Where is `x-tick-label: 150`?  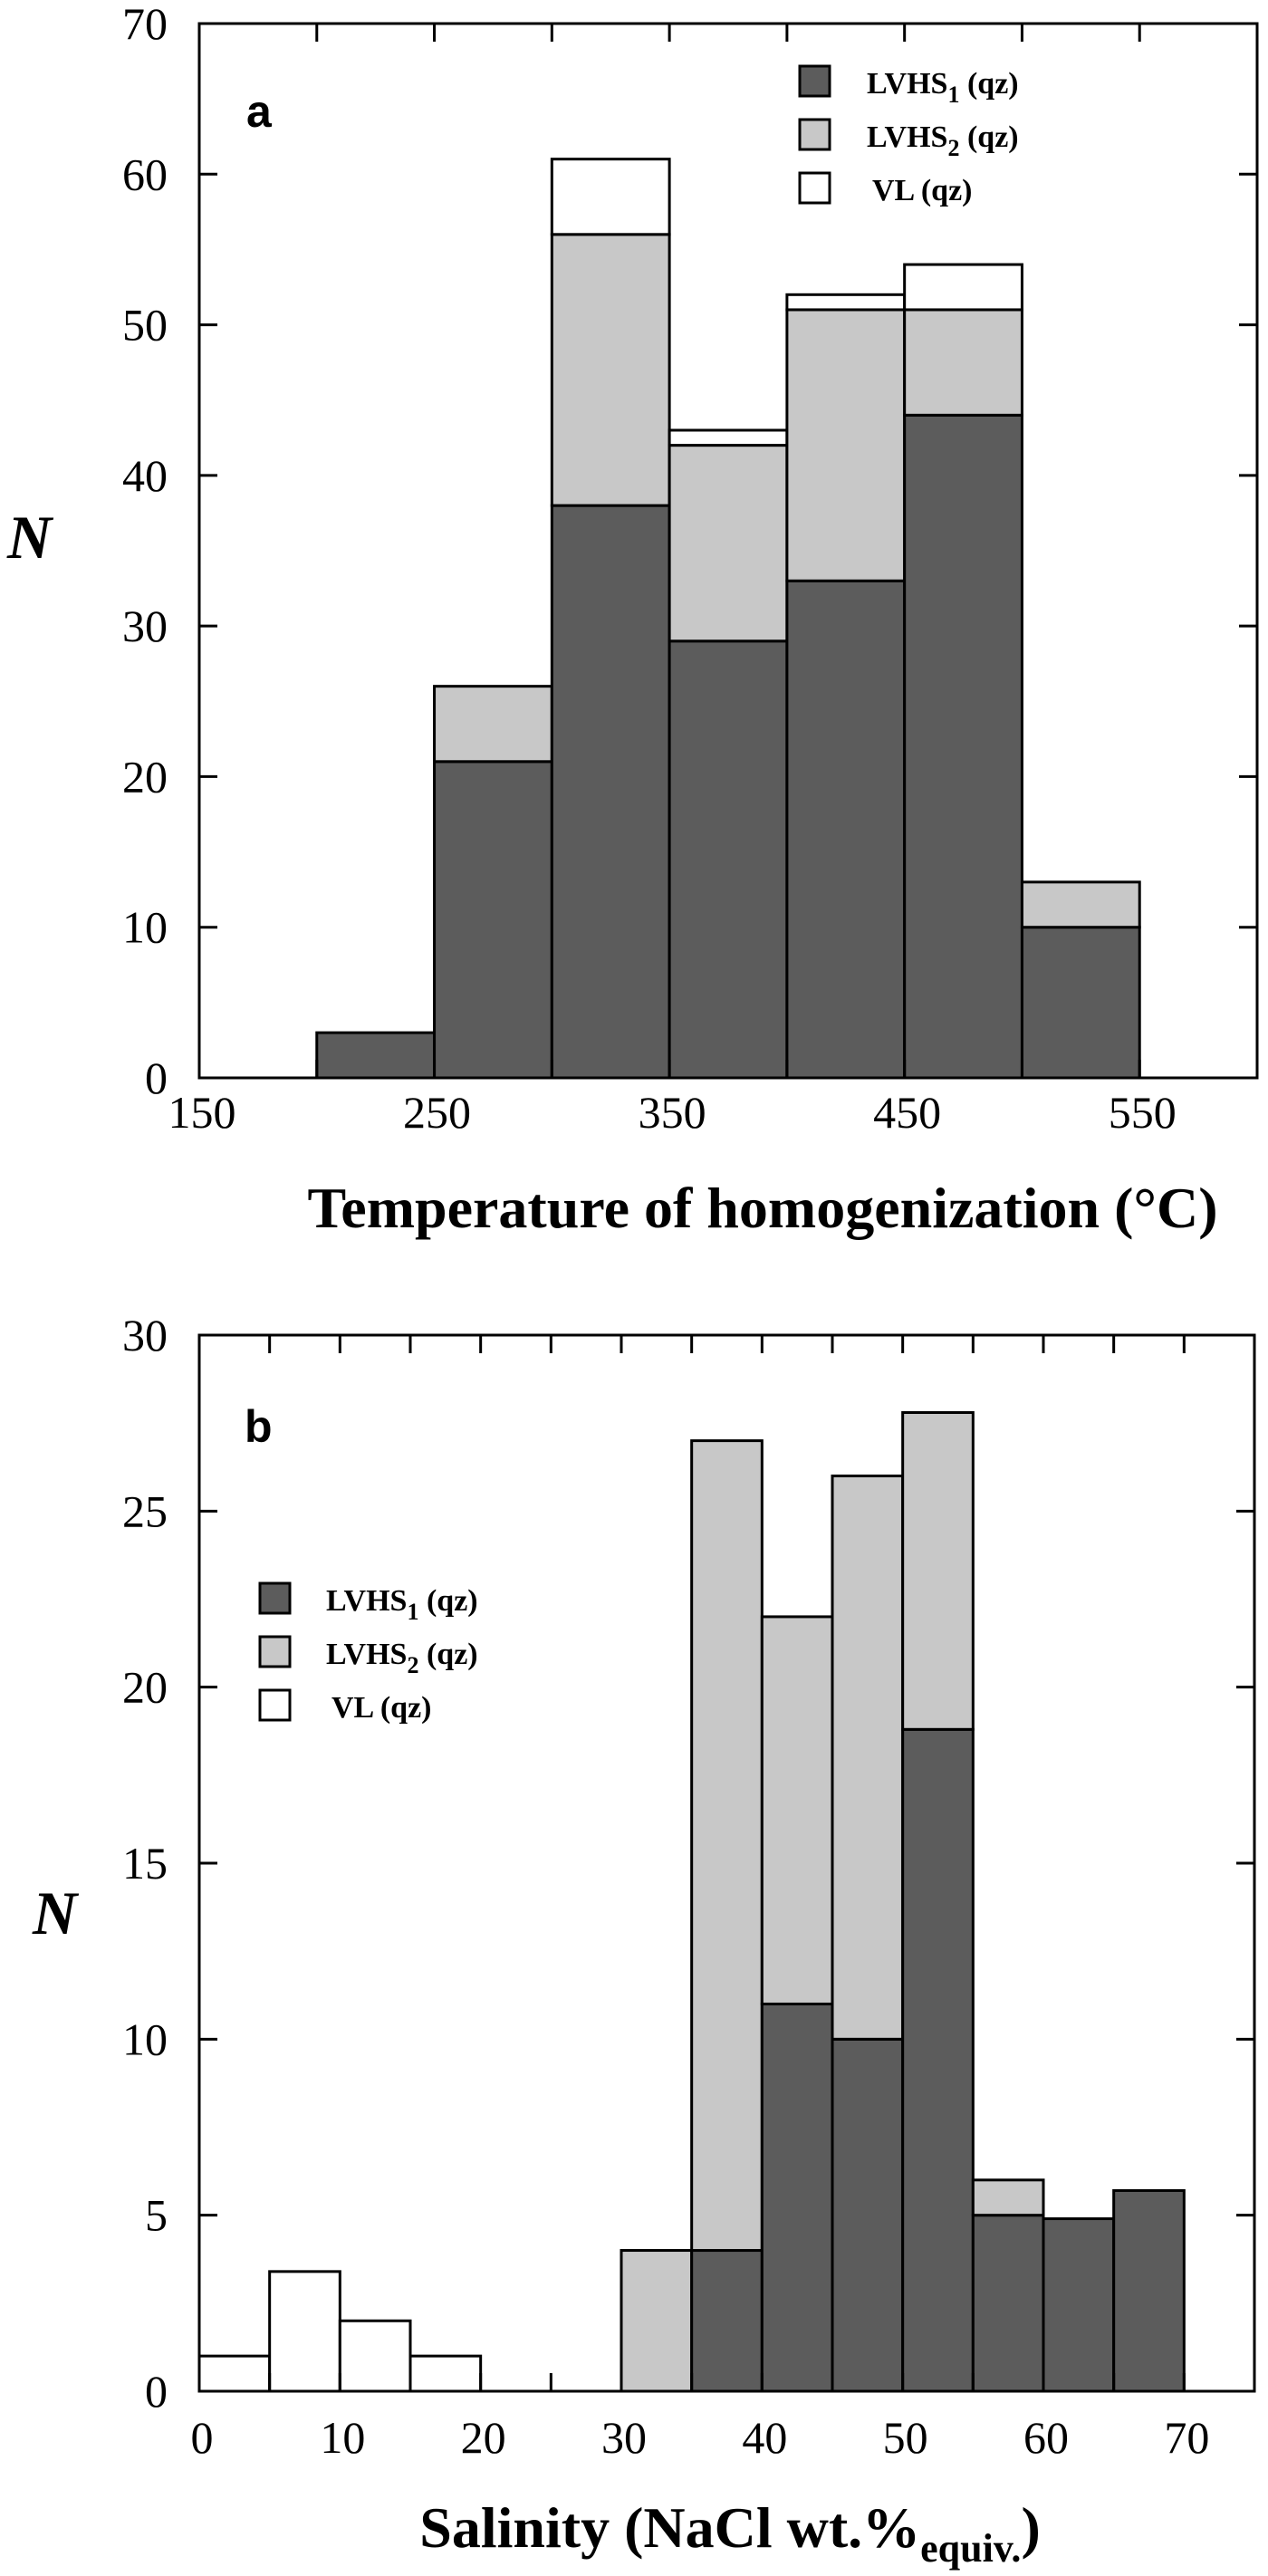 x-tick-label: 150 is located at coordinates (202, 1112).